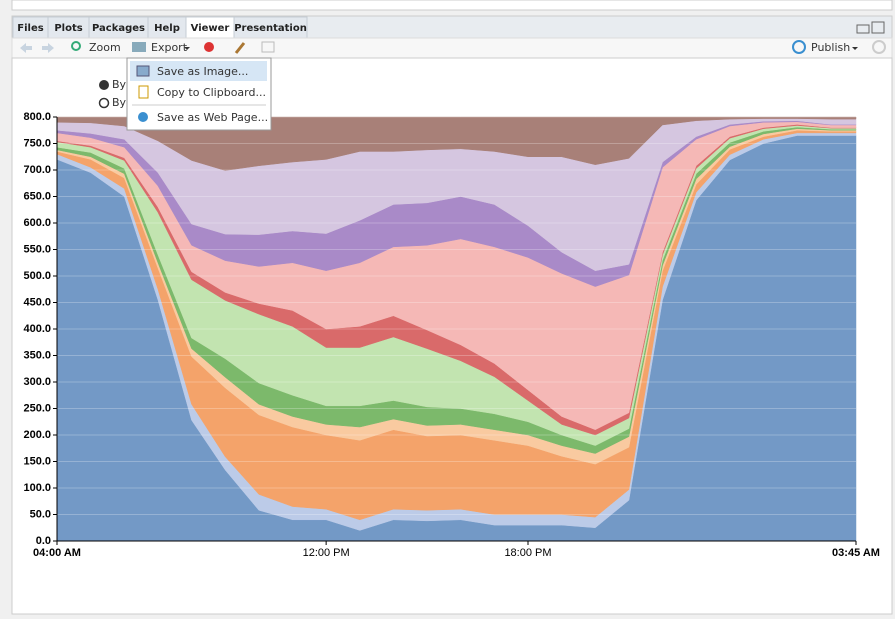  Describe the element at coordinates (68, 28) in the screenshot. I see `tab-label: Plots` at that location.